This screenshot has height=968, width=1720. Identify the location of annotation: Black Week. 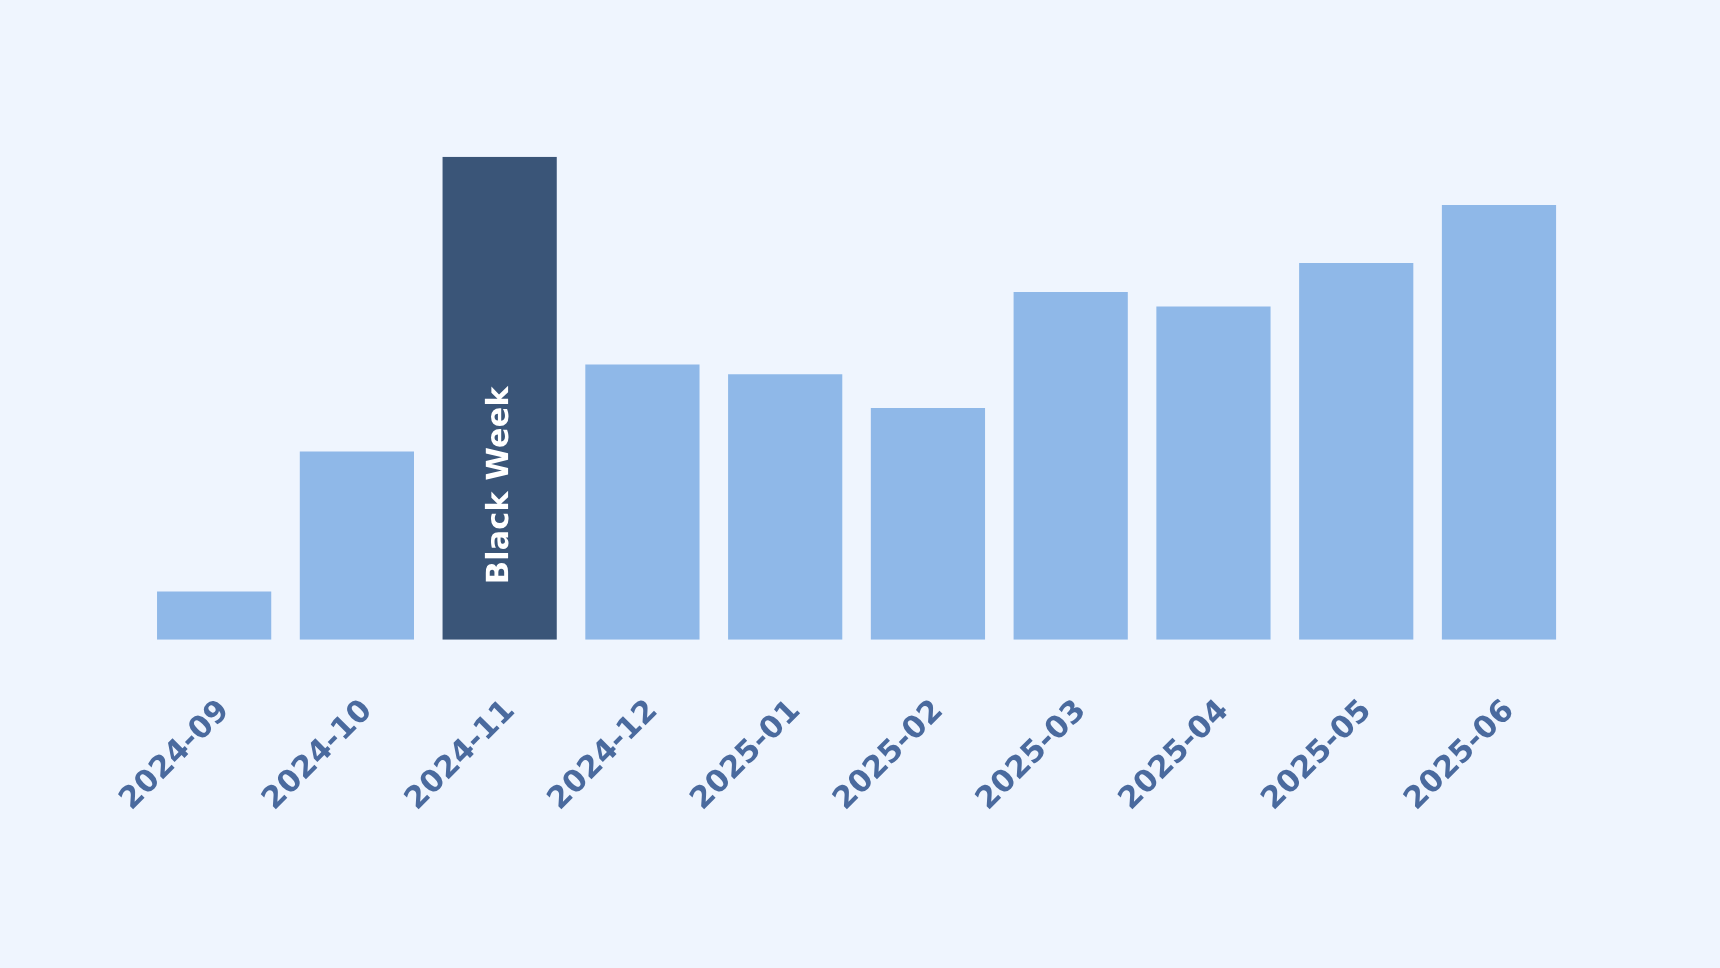
(496, 483).